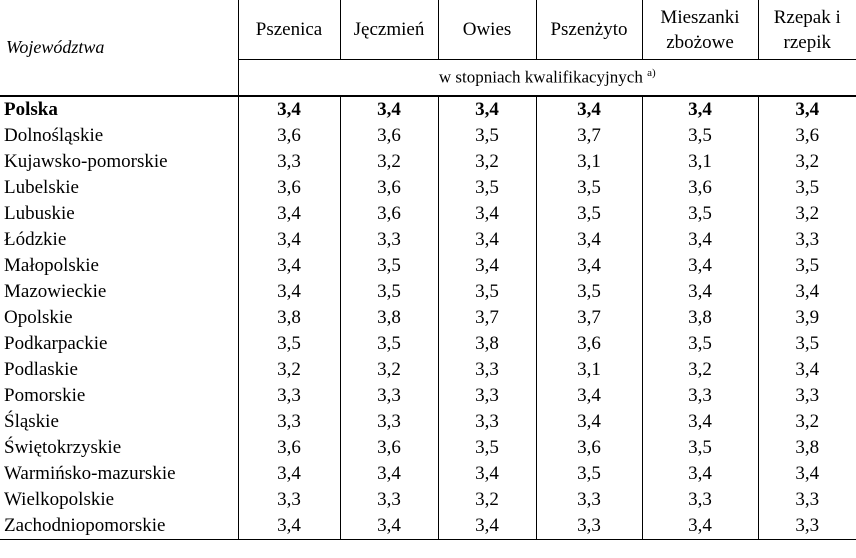 This screenshot has height=558, width=856. I want to click on table-row: Podlaskie 3,2 3,2 3,3 3,1 3,2 3,4, so click(428, 370).